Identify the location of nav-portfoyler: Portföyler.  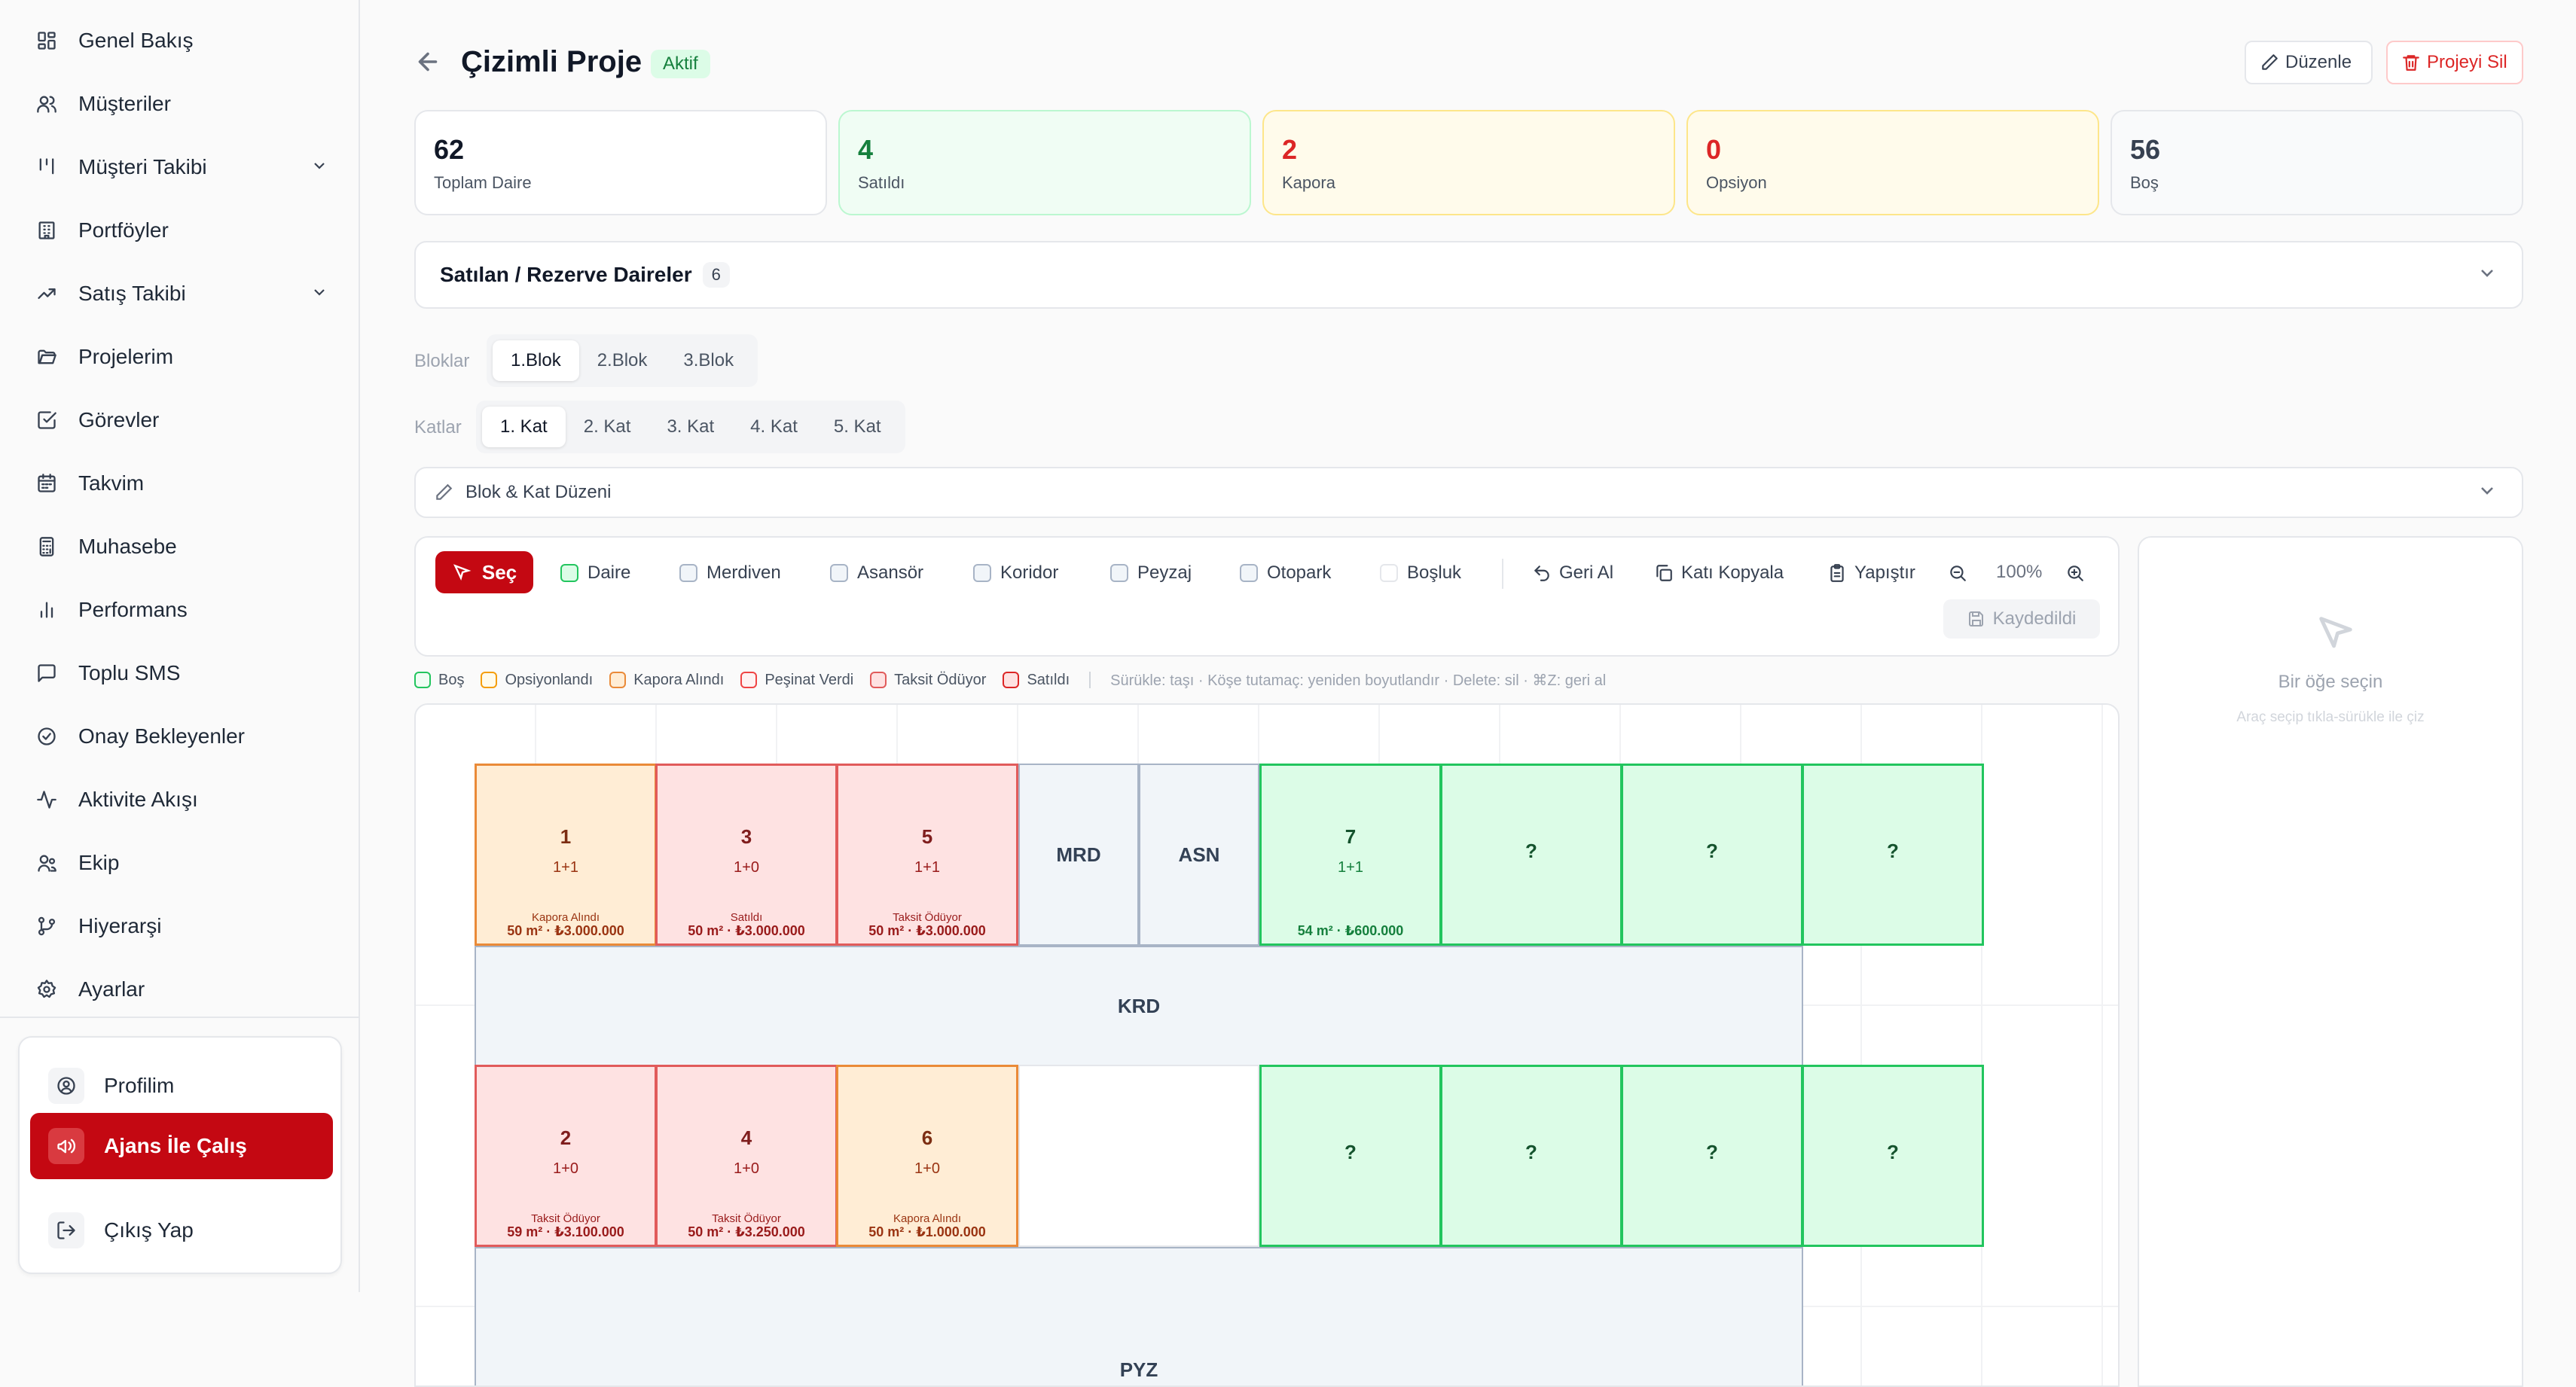
(182, 230).